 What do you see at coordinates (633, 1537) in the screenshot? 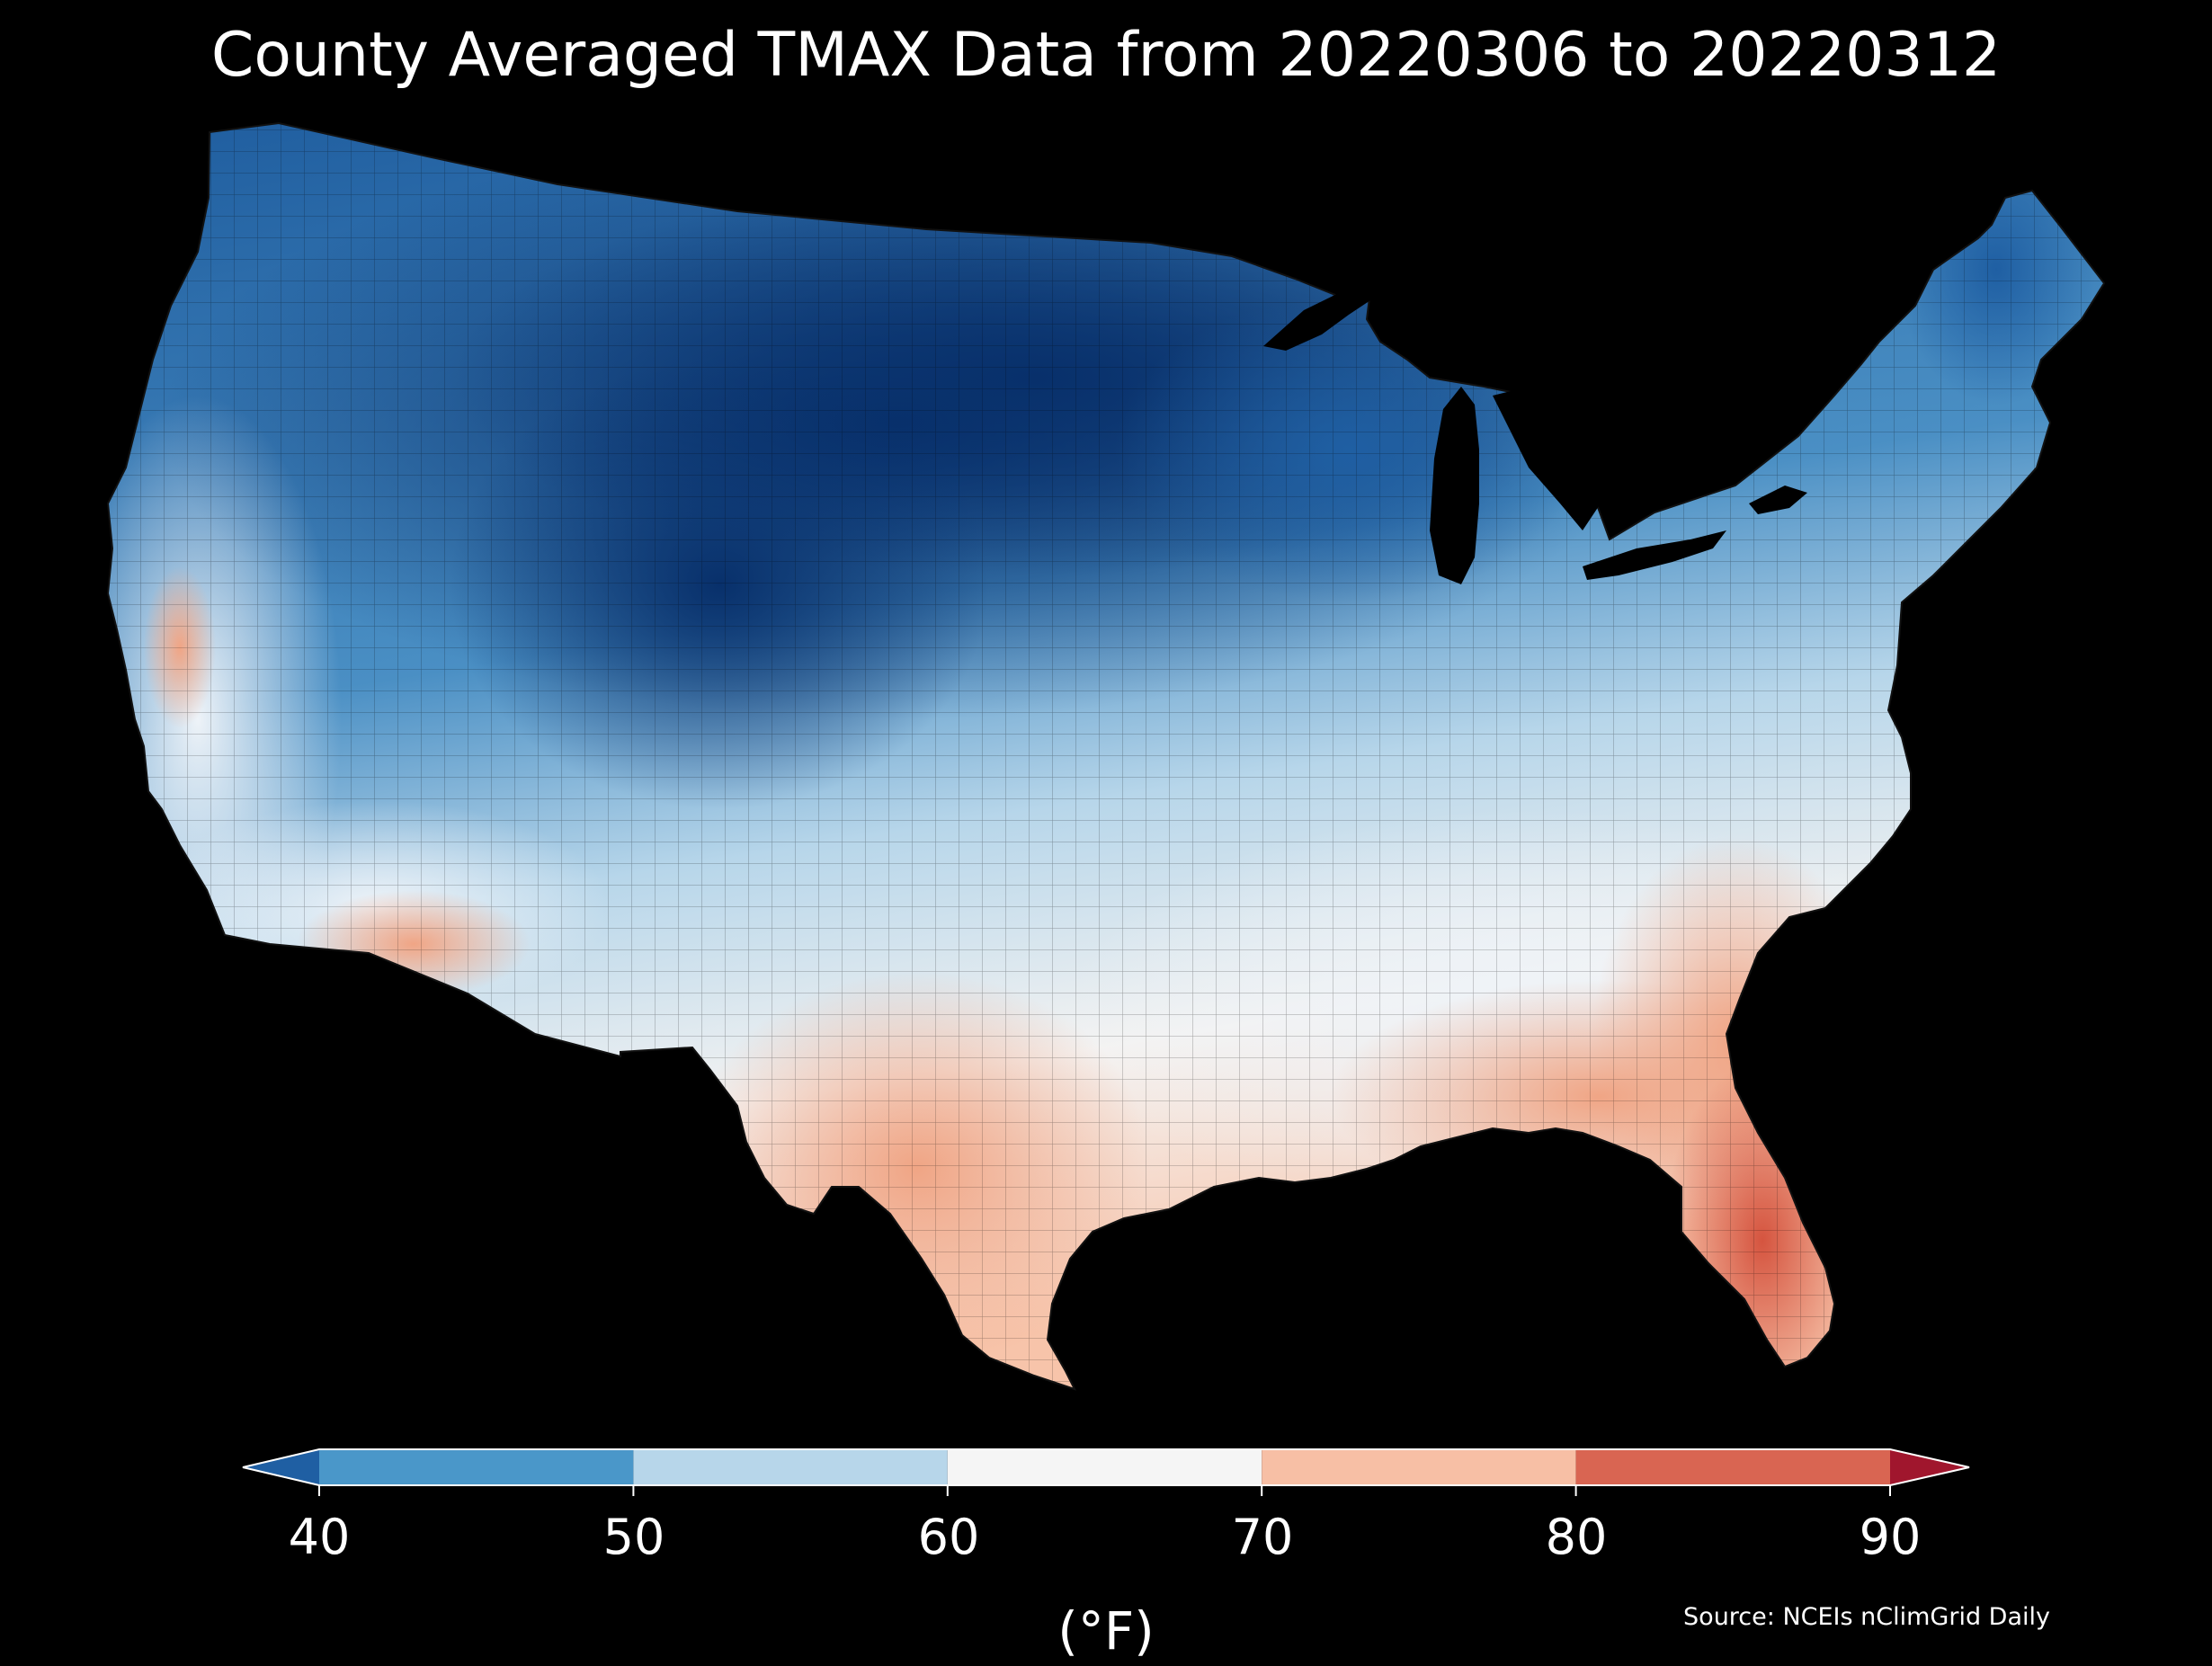
I see `colorbar-tick-50: 50` at bounding box center [633, 1537].